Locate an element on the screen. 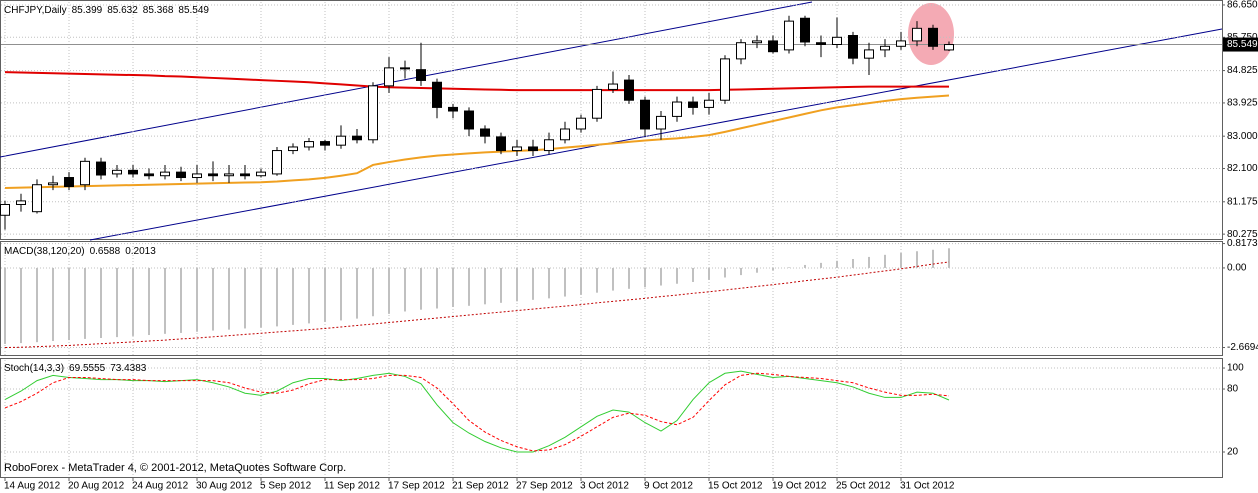  indicator-name: MACD(38,120,20) is located at coordinates (44, 251).